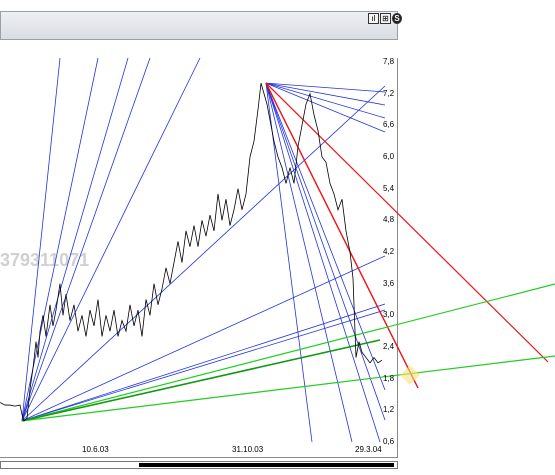 This screenshot has height=475, width=555. I want to click on bar-chart-icon: ıl, so click(373, 18).